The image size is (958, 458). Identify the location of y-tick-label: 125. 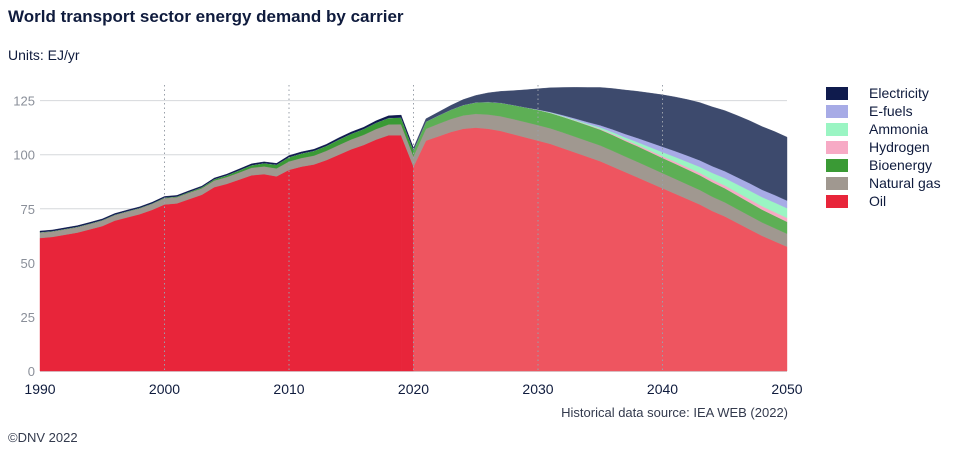
(24, 101).